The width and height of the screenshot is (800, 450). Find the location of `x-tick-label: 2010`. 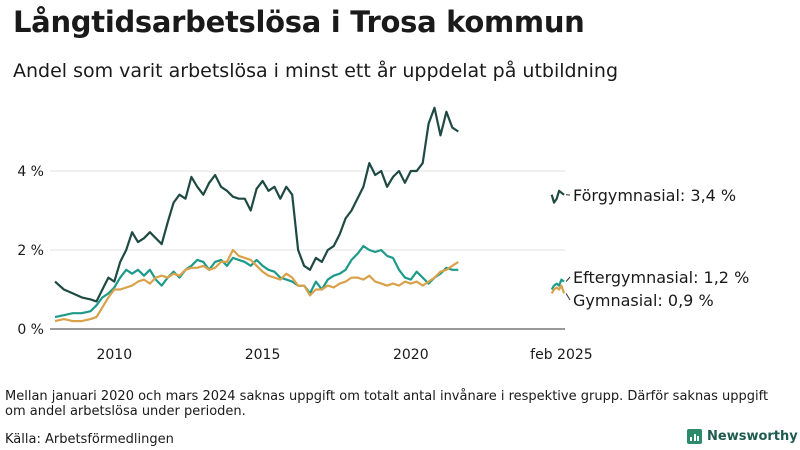

x-tick-label: 2010 is located at coordinates (114, 355).